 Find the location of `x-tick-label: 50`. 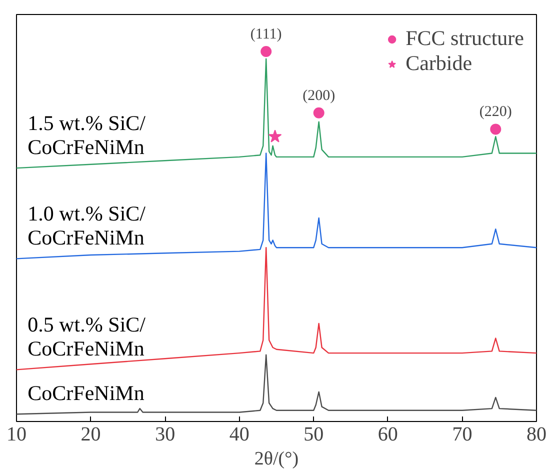

x-tick-label: 50 is located at coordinates (314, 435).